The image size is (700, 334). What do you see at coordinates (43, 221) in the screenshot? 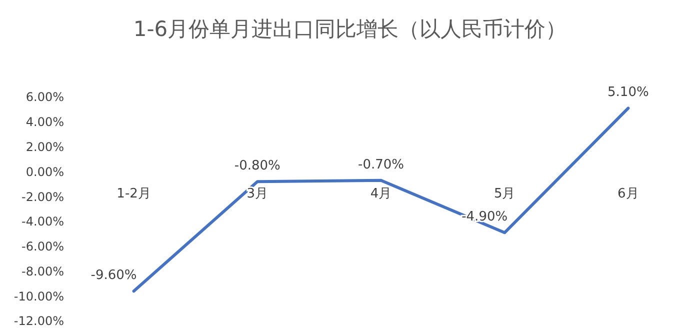
I see `y-tick-label: -4.00%` at bounding box center [43, 221].